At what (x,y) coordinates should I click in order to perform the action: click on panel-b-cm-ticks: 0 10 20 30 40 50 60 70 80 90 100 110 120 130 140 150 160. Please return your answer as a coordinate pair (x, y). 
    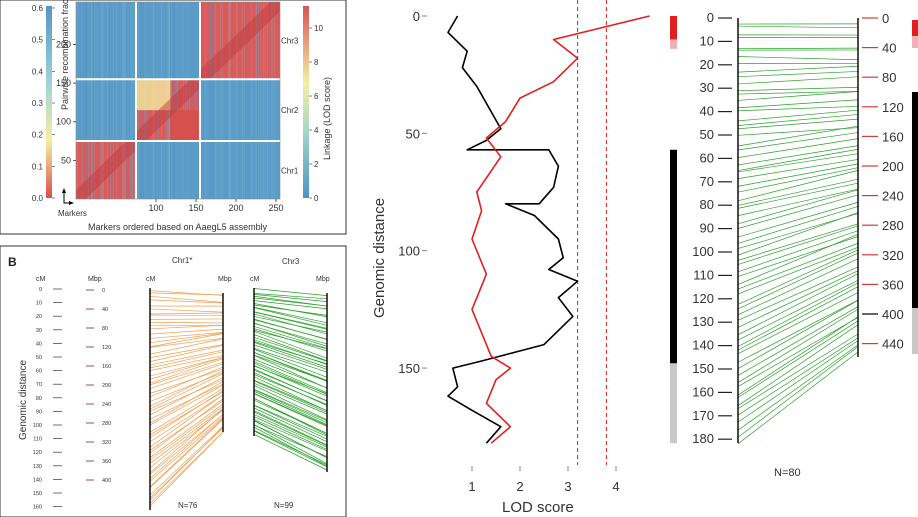
    Looking at the image, I should click on (47, 399).